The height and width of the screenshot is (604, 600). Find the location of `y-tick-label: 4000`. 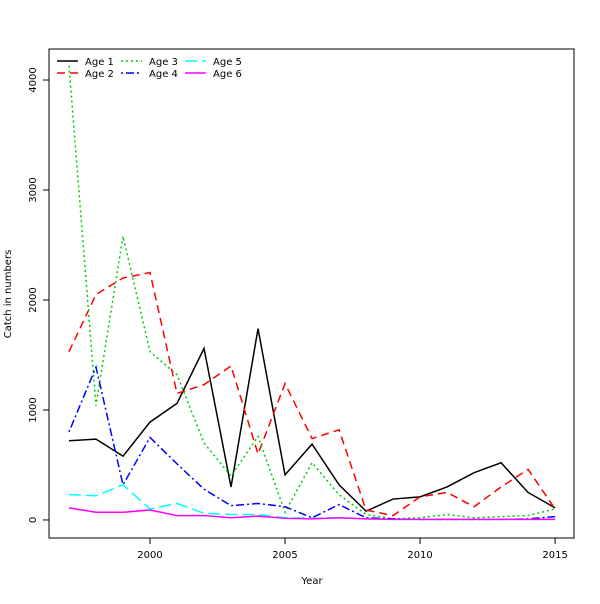

y-tick-label: 4000 is located at coordinates (33, 79).